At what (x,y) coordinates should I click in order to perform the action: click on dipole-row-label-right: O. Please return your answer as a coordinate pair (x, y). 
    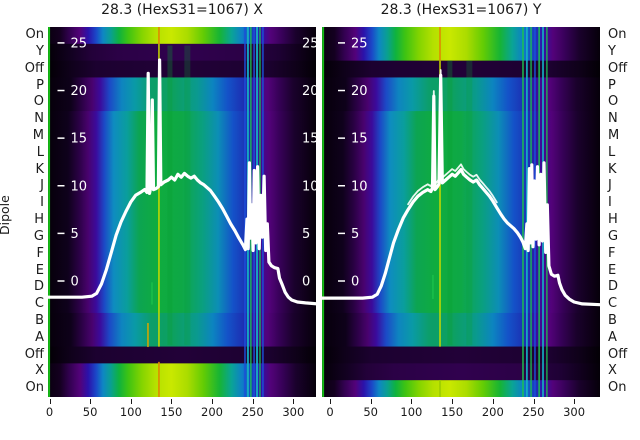
    Looking at the image, I should click on (613, 102).